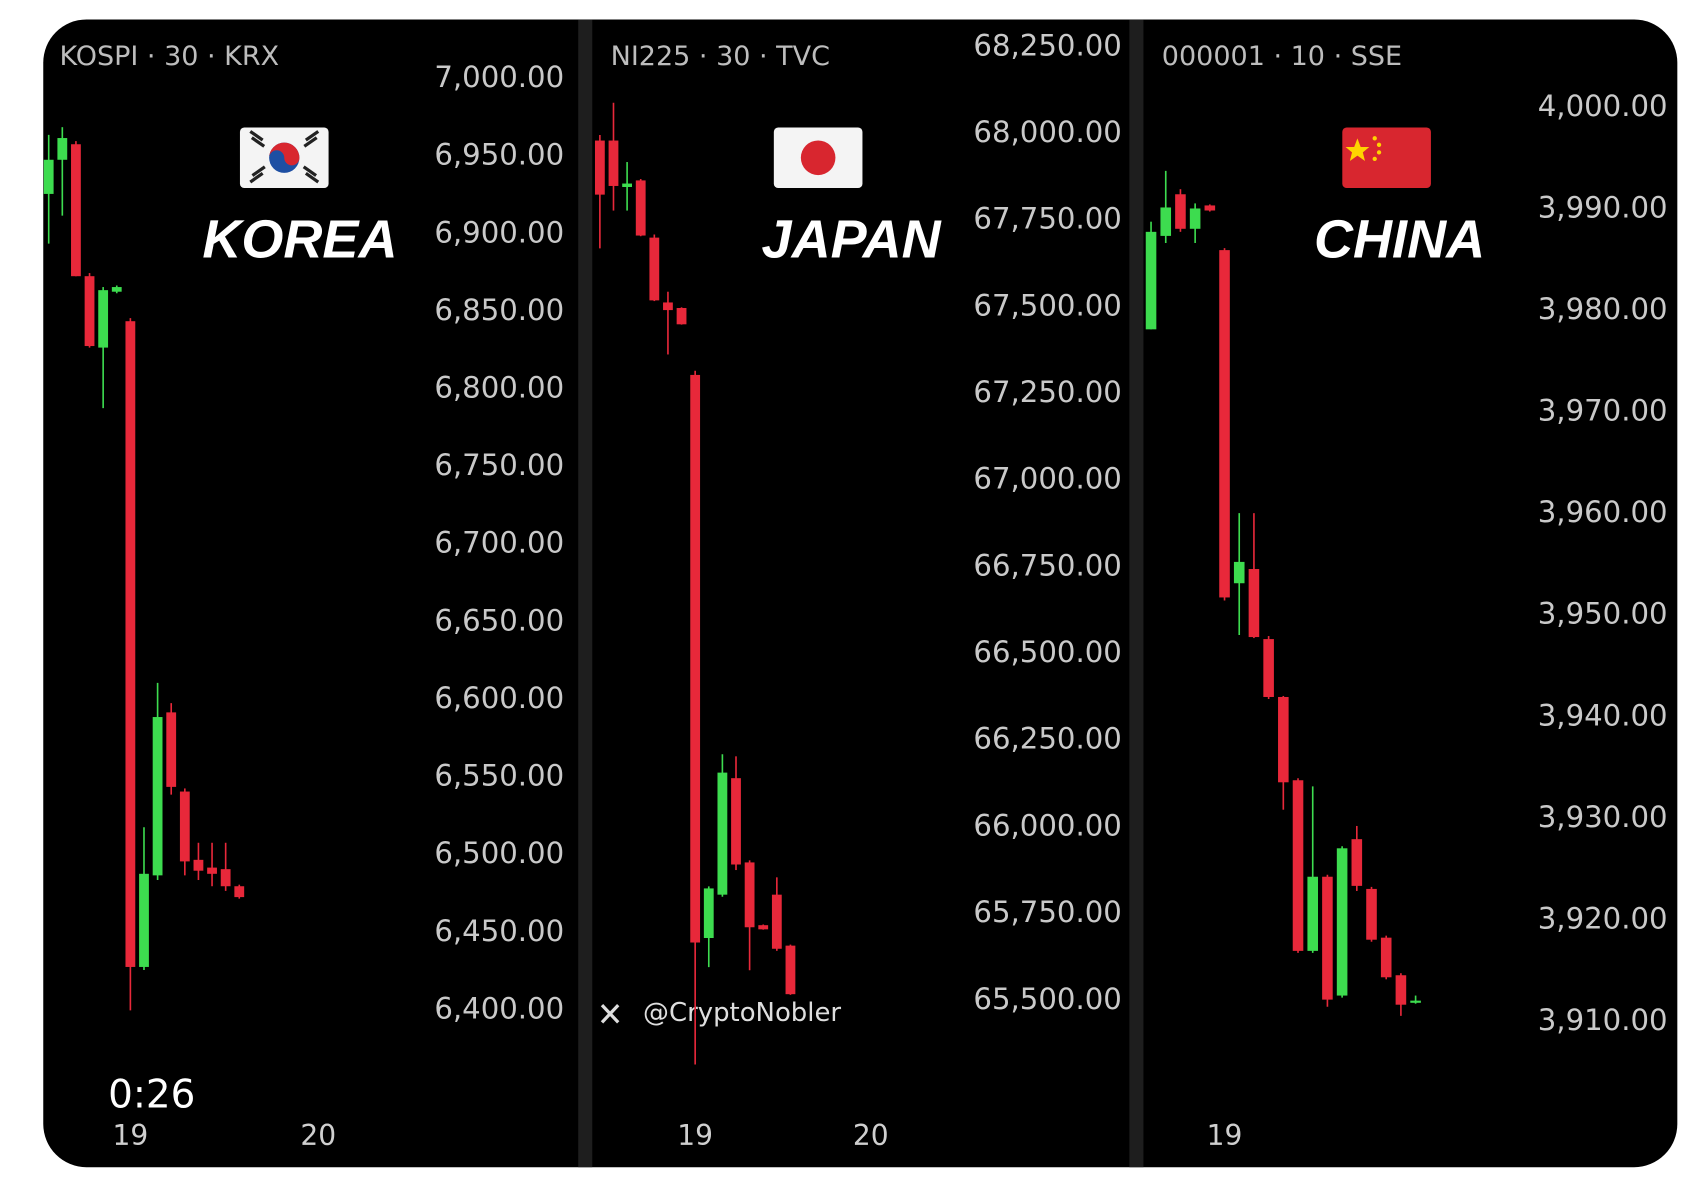 The height and width of the screenshot is (1178, 1686). I want to click on video-time: 0:26, so click(151, 1094).